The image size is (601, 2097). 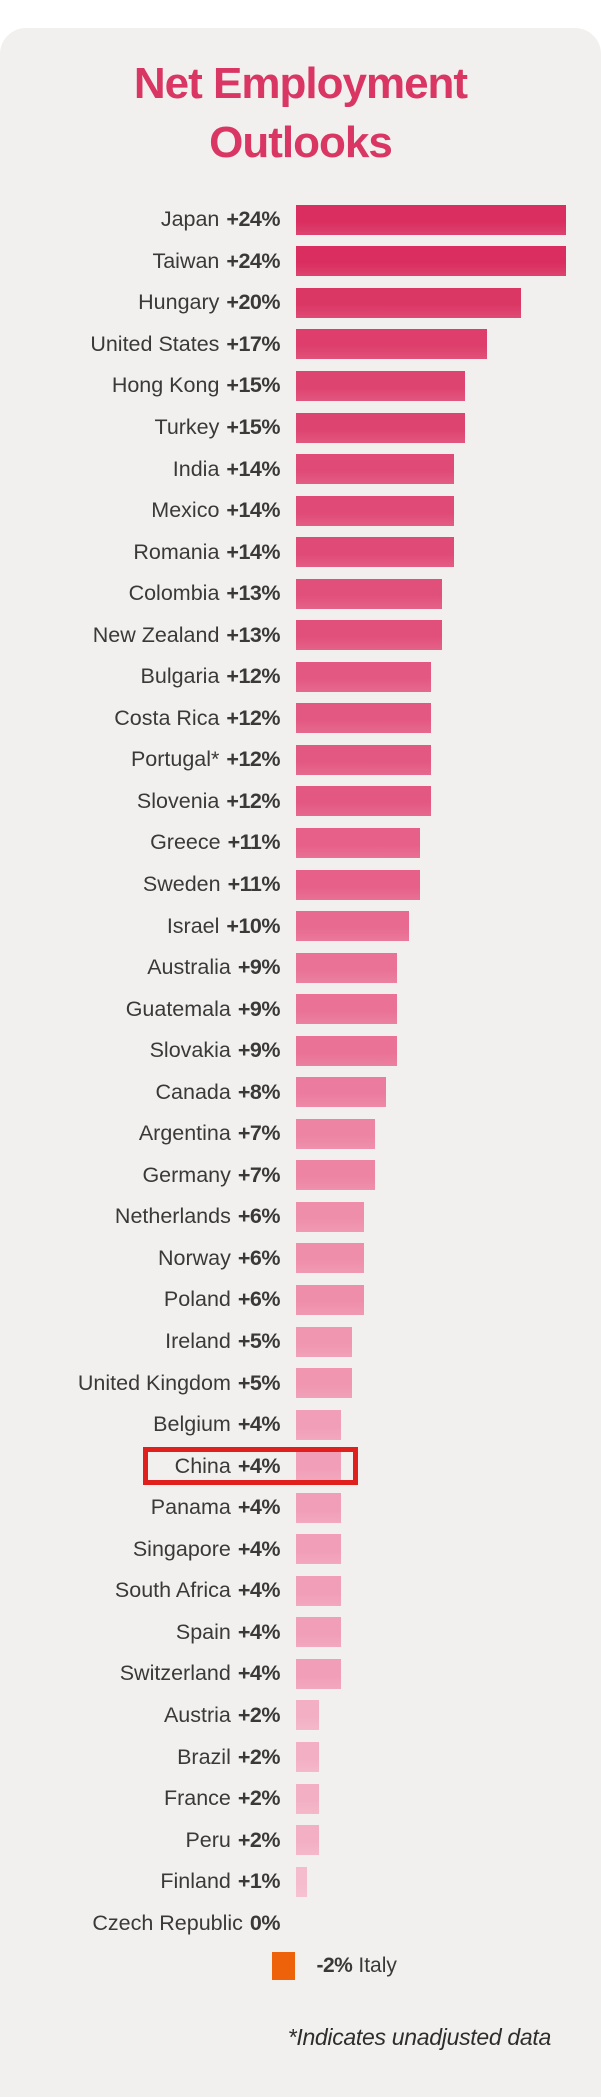 I want to click on country-label: Turkey, so click(x=187, y=427).